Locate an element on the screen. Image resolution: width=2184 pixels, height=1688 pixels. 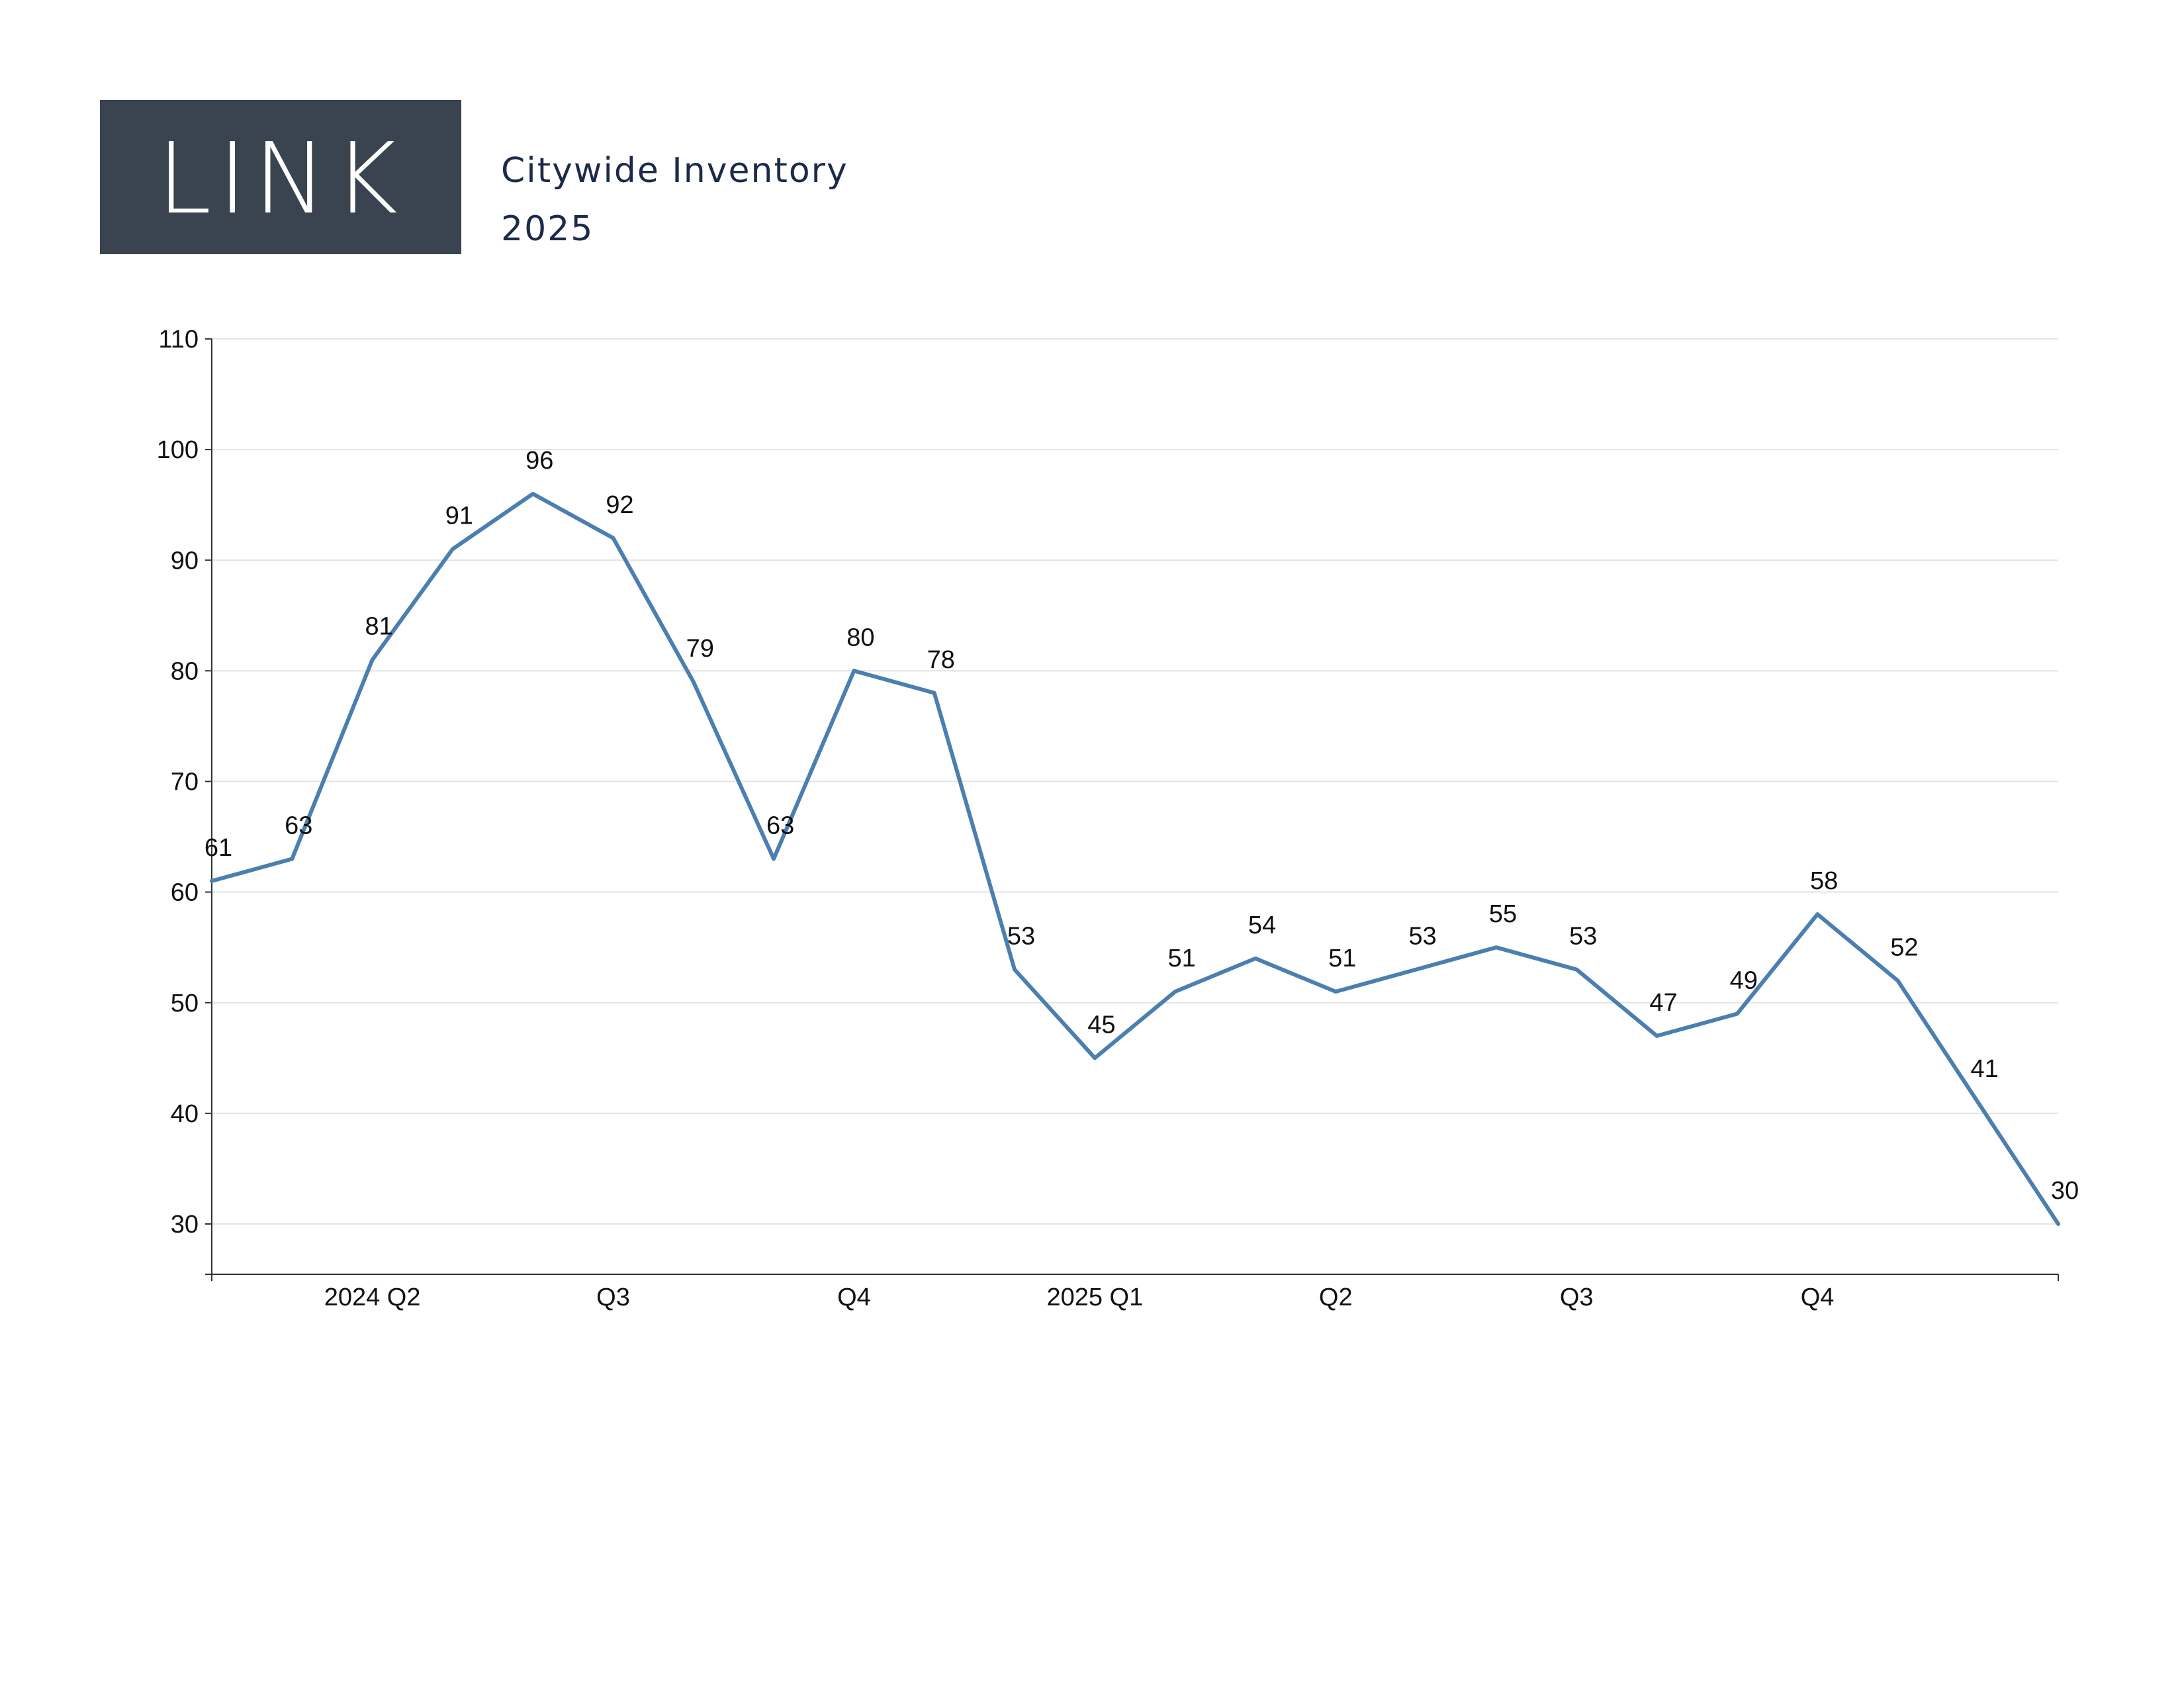
data-label: 41 is located at coordinates (1985, 1069).